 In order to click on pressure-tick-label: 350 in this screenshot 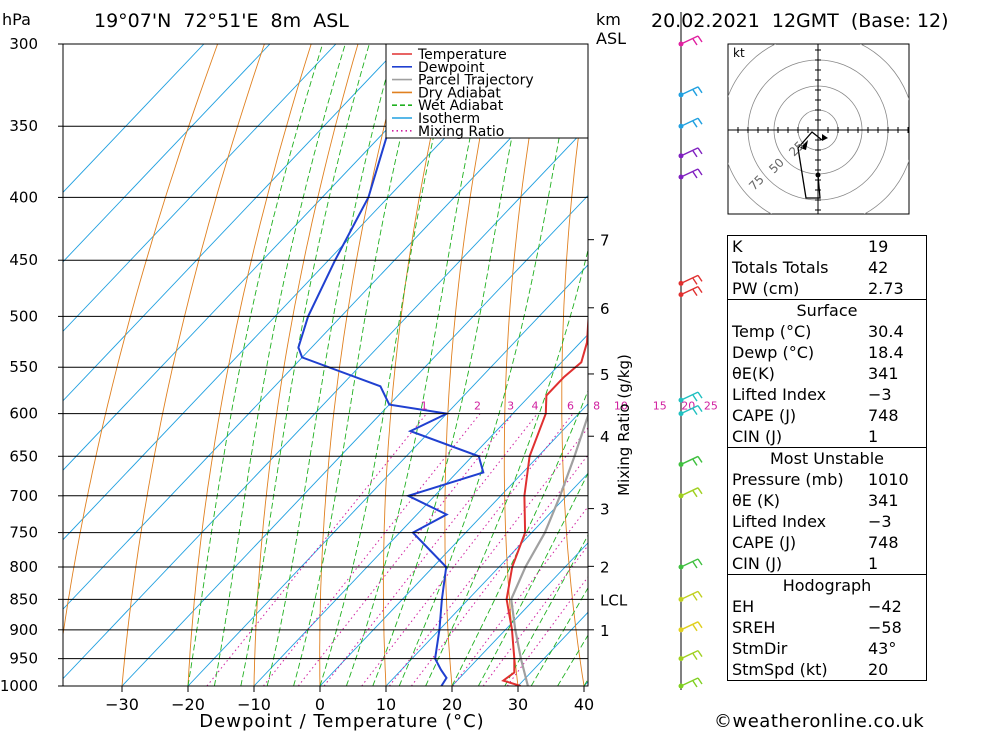, I will do `click(23, 126)`.